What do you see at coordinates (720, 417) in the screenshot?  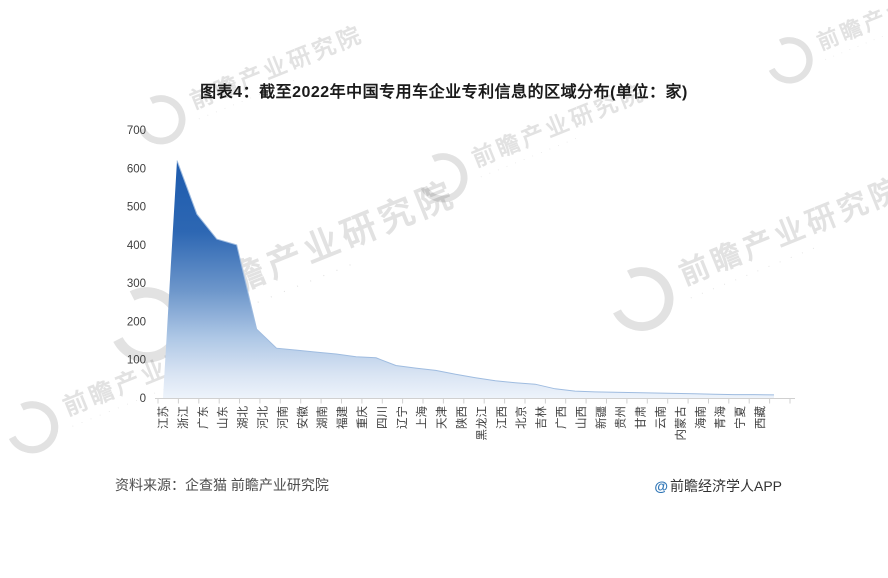 I see `x-tick-label: 青海` at bounding box center [720, 417].